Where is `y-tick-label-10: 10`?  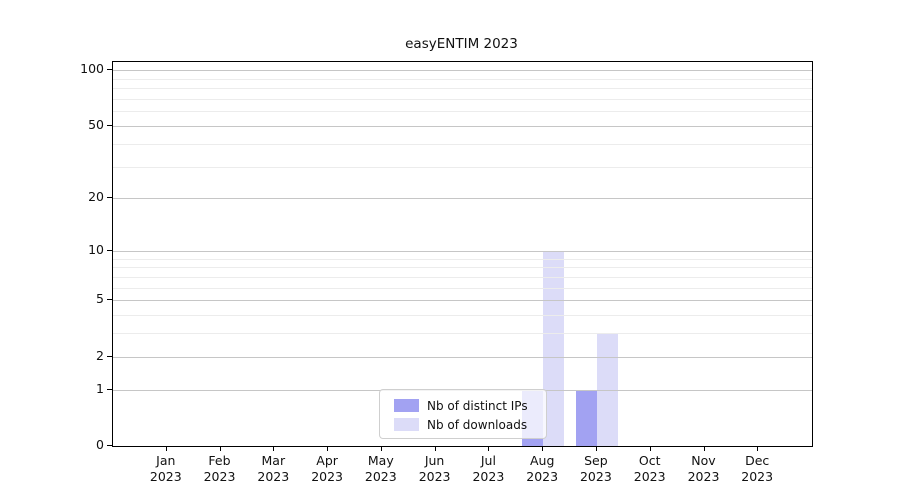
y-tick-label-10: 10 is located at coordinates (96, 249).